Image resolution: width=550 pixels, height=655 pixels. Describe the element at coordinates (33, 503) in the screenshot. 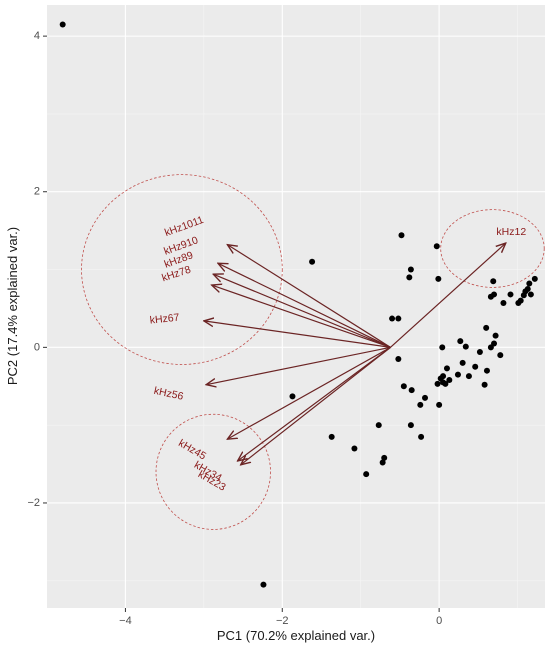

I see `y-tick-label: −2` at that location.